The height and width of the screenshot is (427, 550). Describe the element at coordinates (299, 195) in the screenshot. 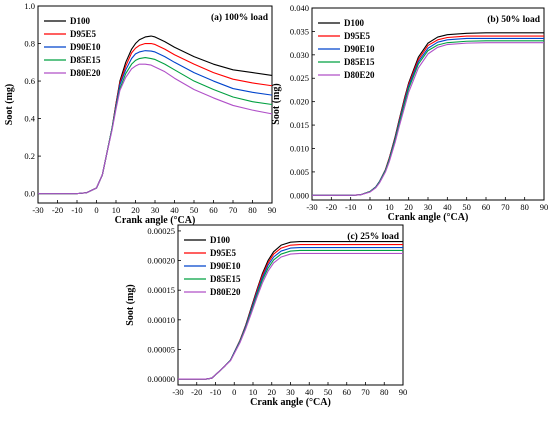

I see `y-tick-label: 0.000` at that location.